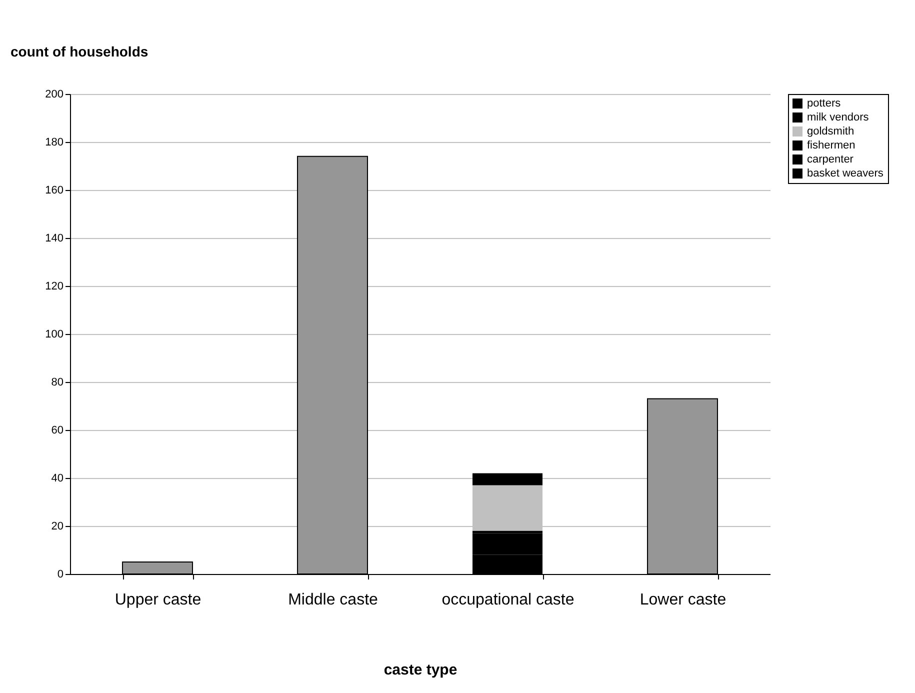 The width and height of the screenshot is (915, 693). I want to click on y-tick-label: 40, so click(57, 478).